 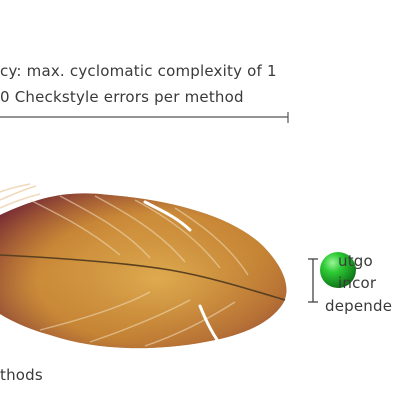 I want to click on feather-split-bottom, so click(x=210, y=325).